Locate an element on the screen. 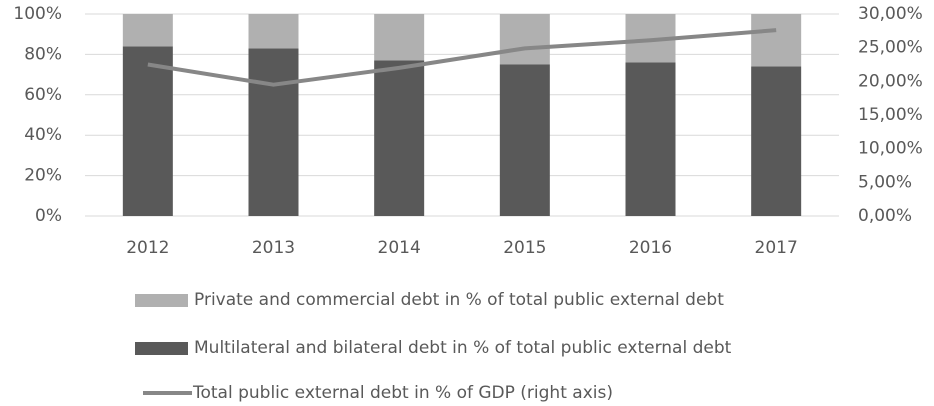  y-tick-label: 80% is located at coordinates (43, 54).